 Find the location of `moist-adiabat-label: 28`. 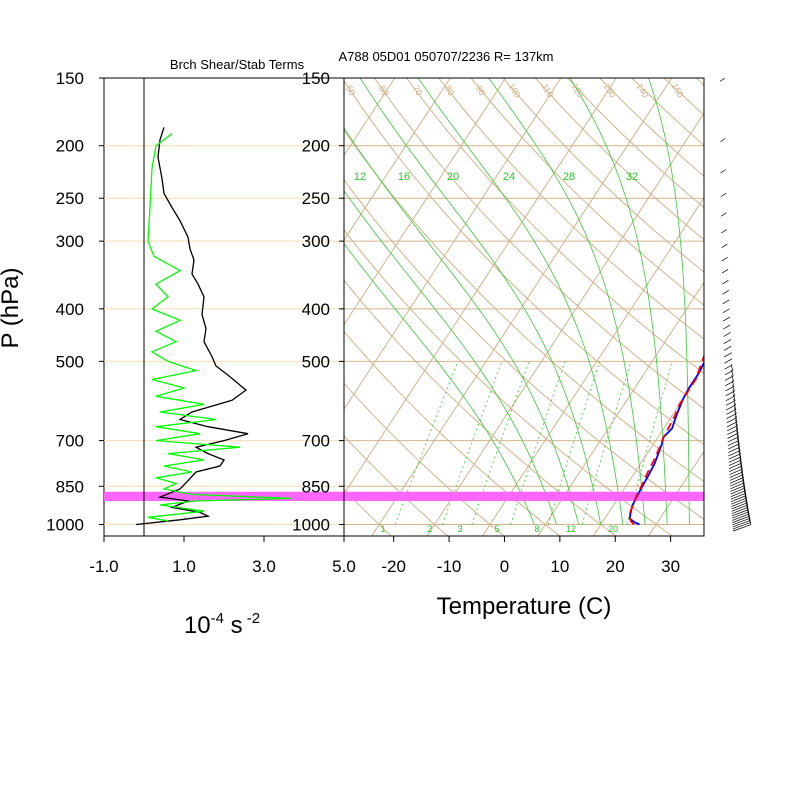

moist-adiabat-label: 28 is located at coordinates (569, 177).